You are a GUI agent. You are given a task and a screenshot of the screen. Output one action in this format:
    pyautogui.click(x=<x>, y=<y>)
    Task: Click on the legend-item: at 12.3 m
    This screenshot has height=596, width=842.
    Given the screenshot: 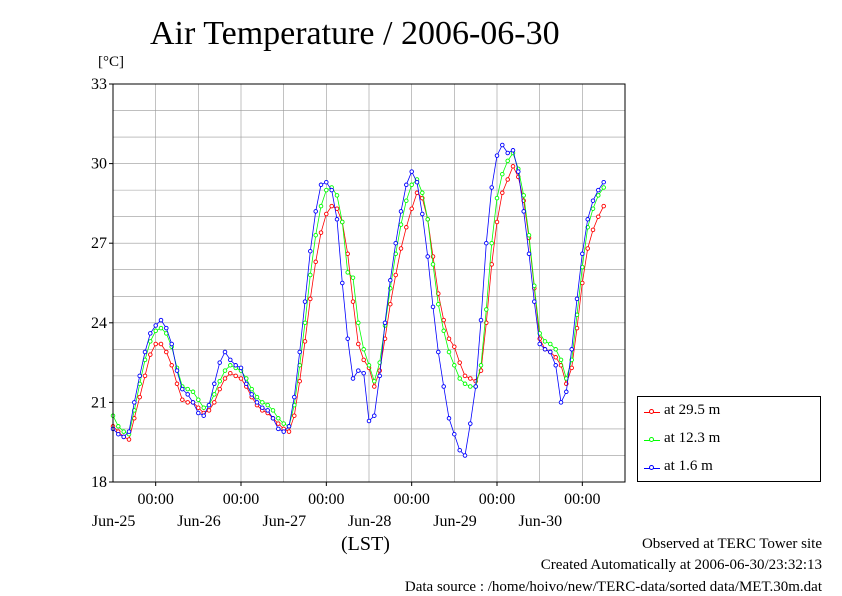 What is the action you would take?
    pyautogui.click(x=729, y=438)
    